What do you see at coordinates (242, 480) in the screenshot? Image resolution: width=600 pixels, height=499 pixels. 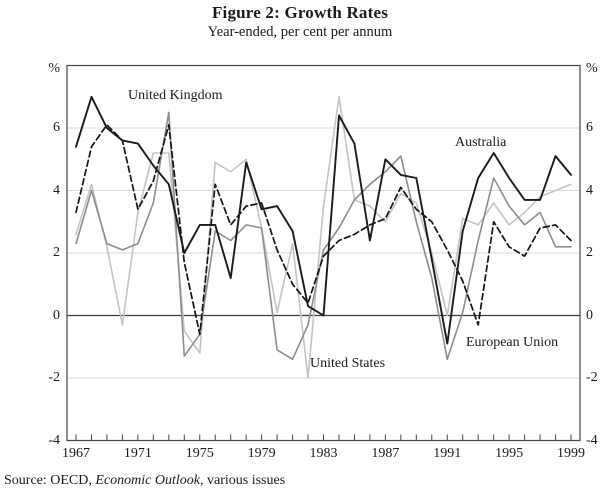 I see `source-suffix: , various issues` at bounding box center [242, 480].